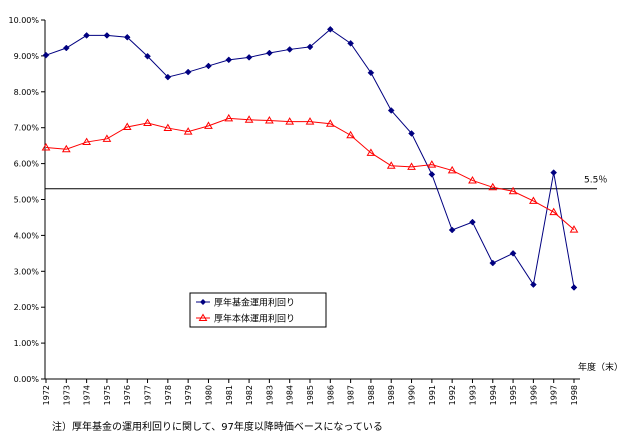 The height and width of the screenshot is (440, 630). Describe the element at coordinates (412, 395) in the screenshot. I see `x-tick-label: 1990` at that location.